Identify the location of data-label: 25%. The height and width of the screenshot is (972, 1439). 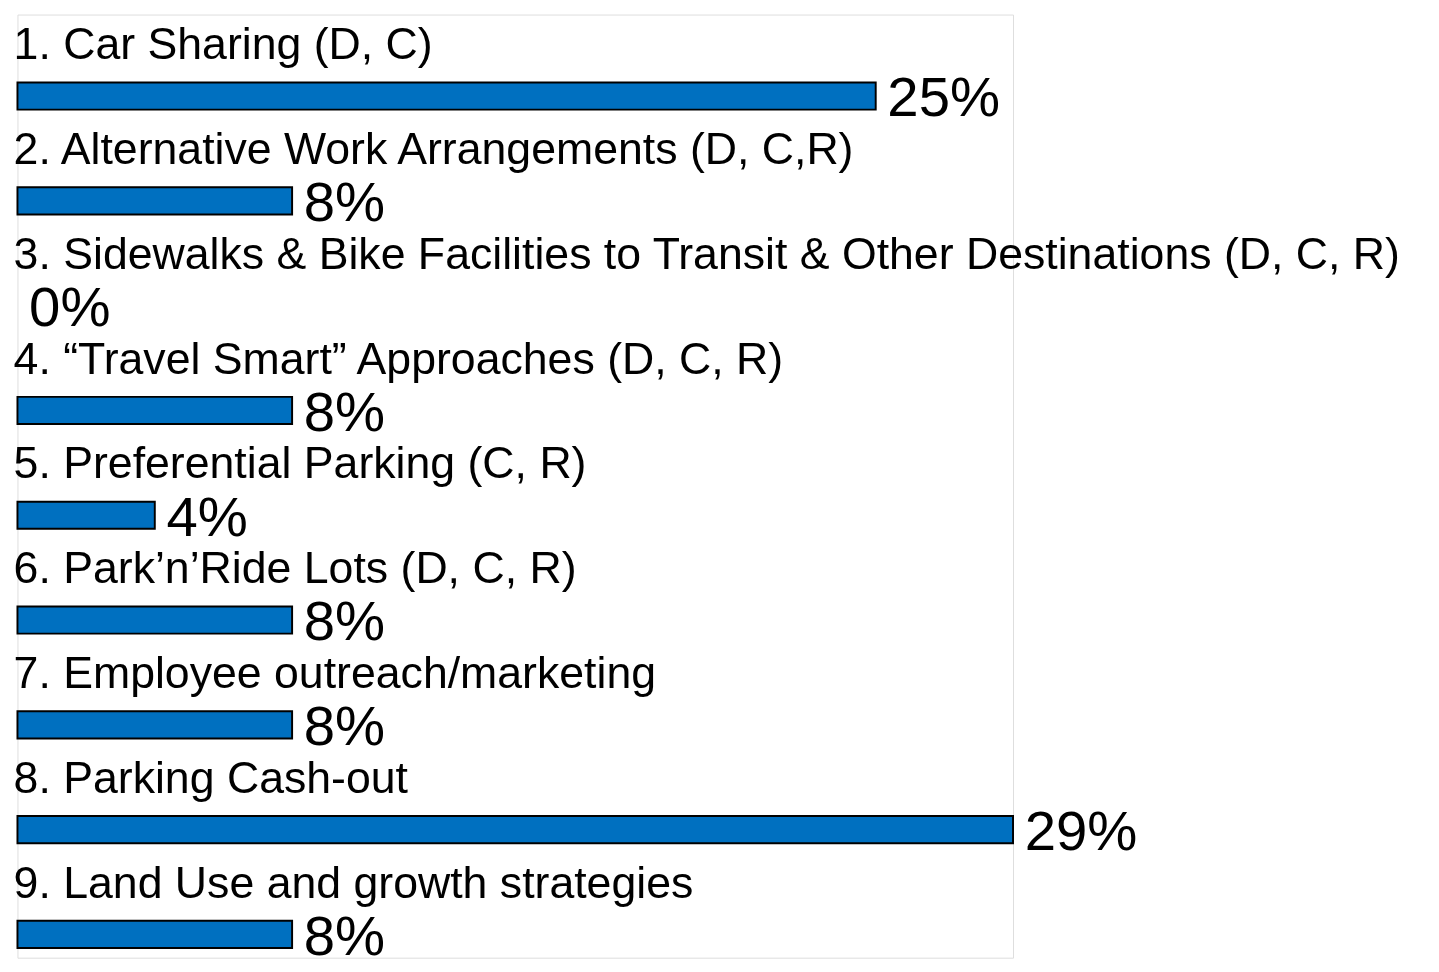
(943, 97).